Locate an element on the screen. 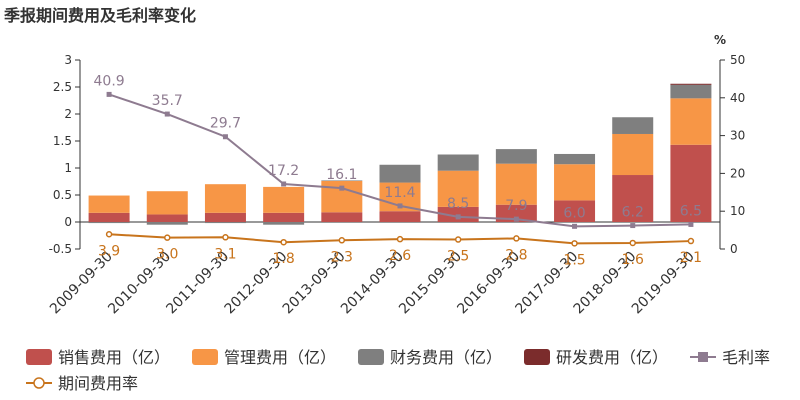  chart-title: 季报期间费用及毛利率变化 is located at coordinates (100, 15).